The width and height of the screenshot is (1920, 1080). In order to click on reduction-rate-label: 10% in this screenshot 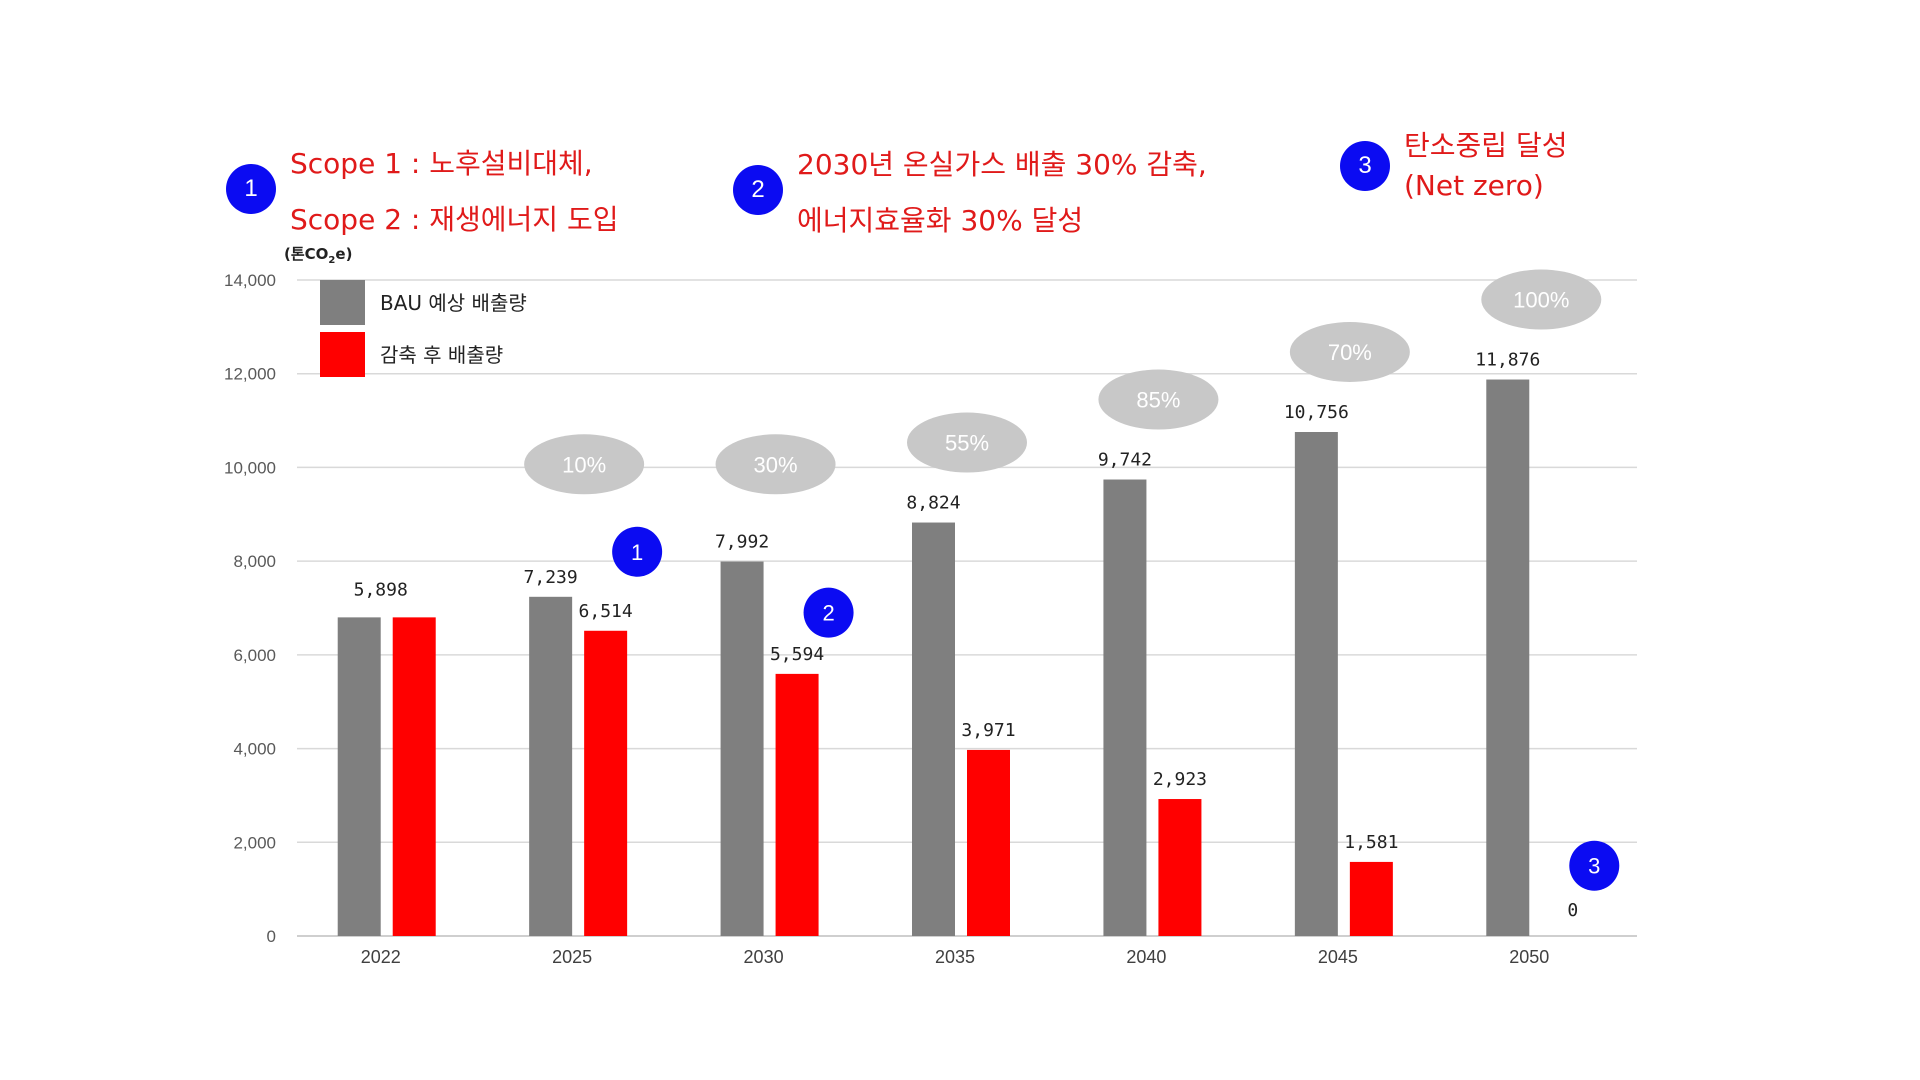, I will do `click(584, 464)`.